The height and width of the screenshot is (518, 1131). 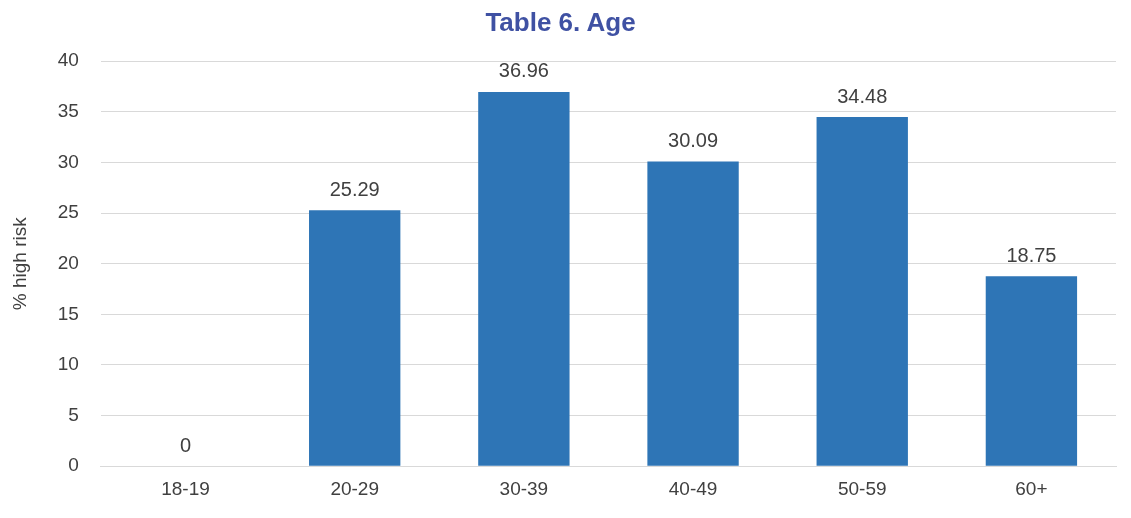 What do you see at coordinates (68, 161) in the screenshot?
I see `y-tick-label: 30` at bounding box center [68, 161].